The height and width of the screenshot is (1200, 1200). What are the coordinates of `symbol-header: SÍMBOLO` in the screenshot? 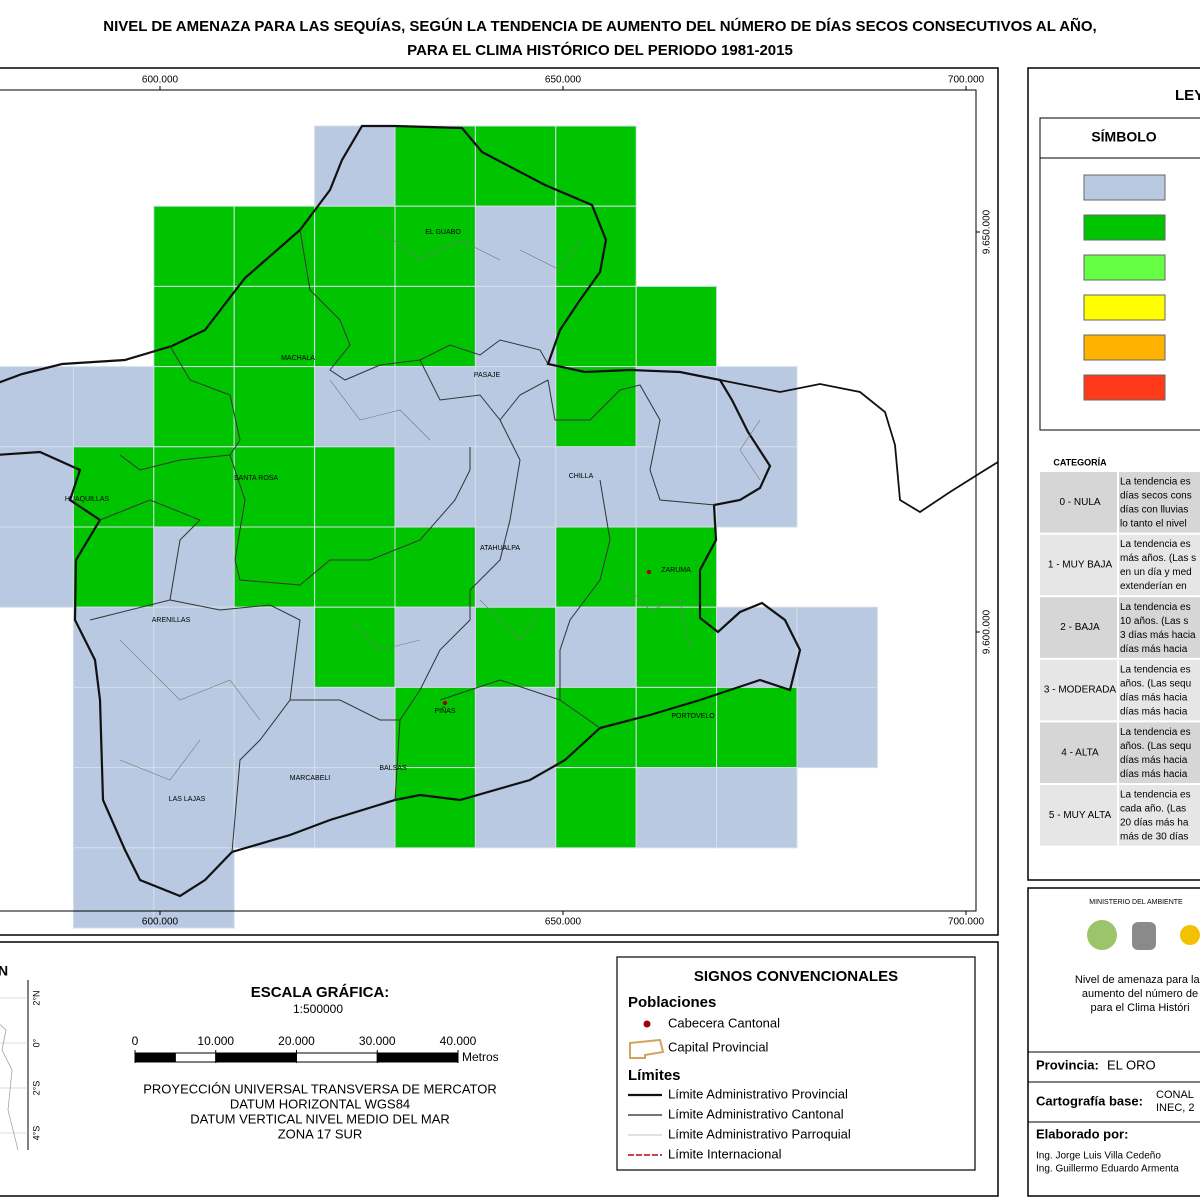 It's located at (1123, 137).